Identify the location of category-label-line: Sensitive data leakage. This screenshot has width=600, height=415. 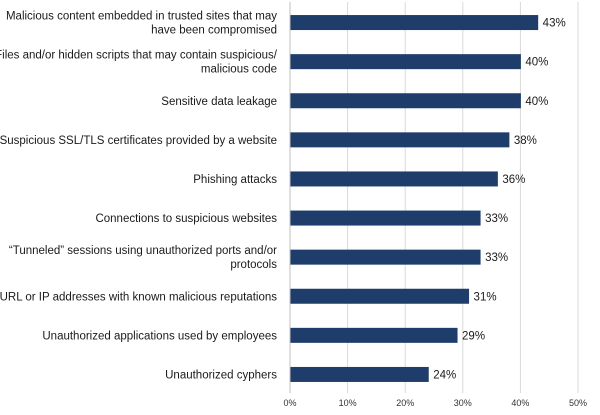
(219, 102).